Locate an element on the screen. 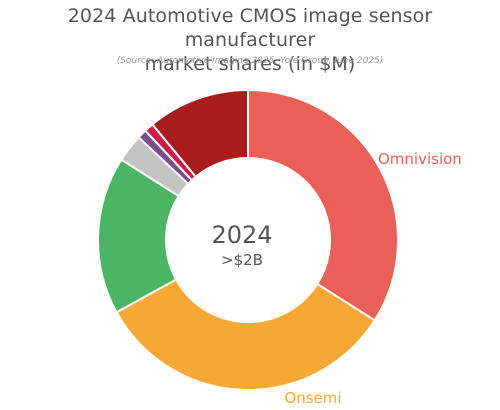 The image size is (500, 410). slice-label-omnivision: Omnivision is located at coordinates (420, 159).